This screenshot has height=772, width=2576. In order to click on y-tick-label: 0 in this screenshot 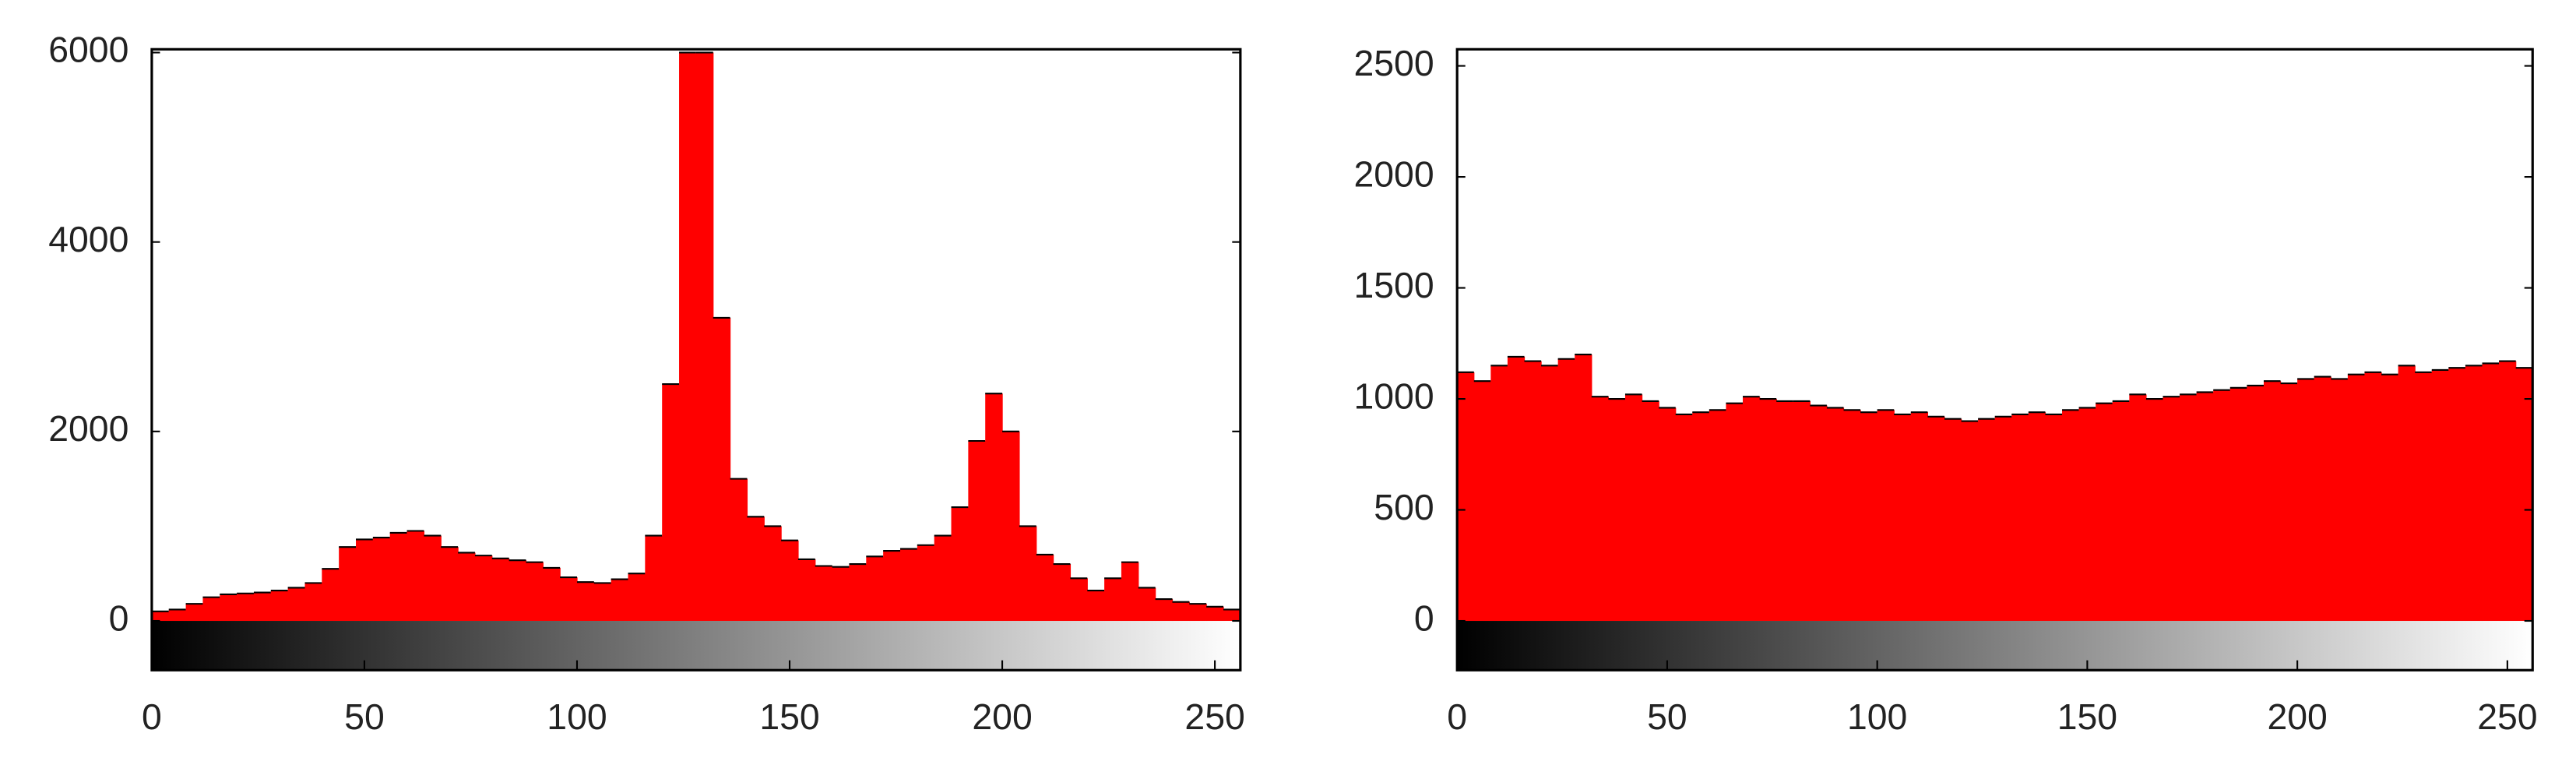, I will do `click(1424, 618)`.